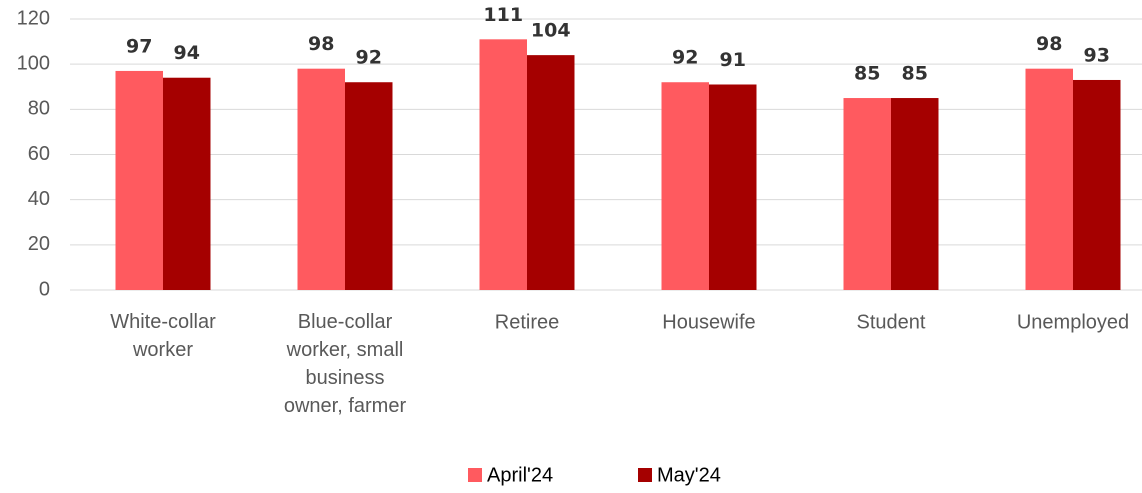 The width and height of the screenshot is (1142, 493). I want to click on y-tick-label: 120, so click(33, 18).